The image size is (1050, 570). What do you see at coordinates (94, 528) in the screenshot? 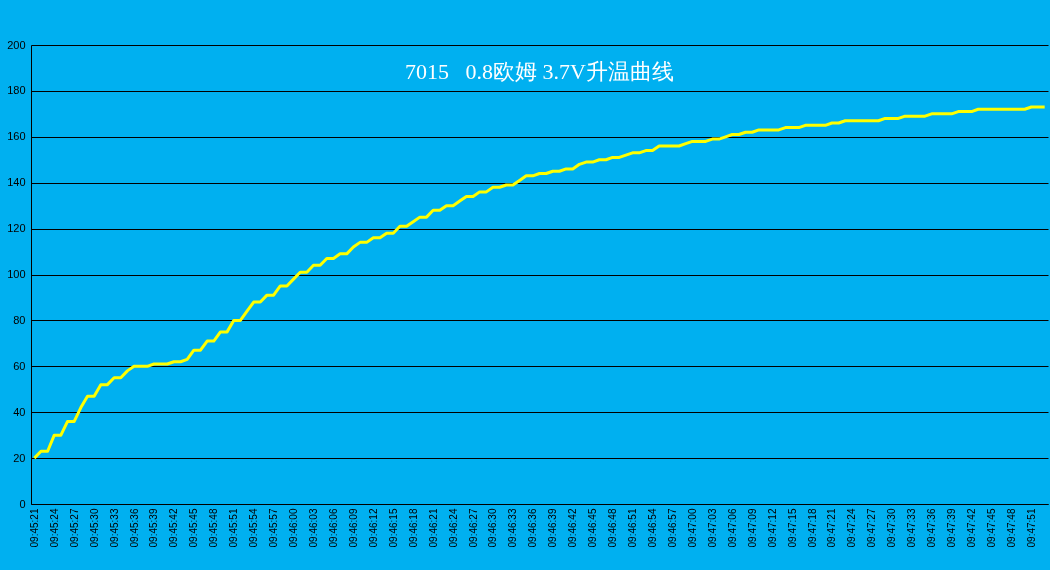
I see `x-tick-label: 09:45:30` at bounding box center [94, 528].